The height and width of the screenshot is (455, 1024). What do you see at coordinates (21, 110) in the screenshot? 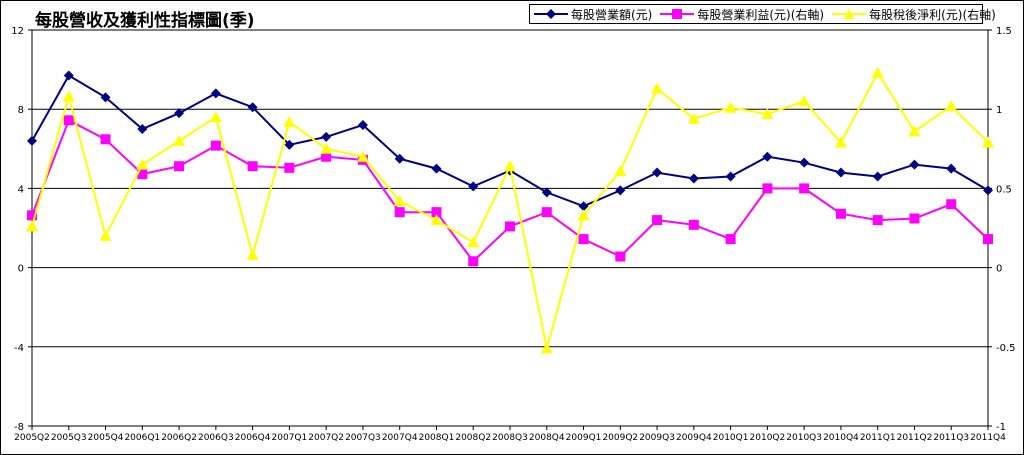
I see `y-left-tick-label: 8` at bounding box center [21, 110].